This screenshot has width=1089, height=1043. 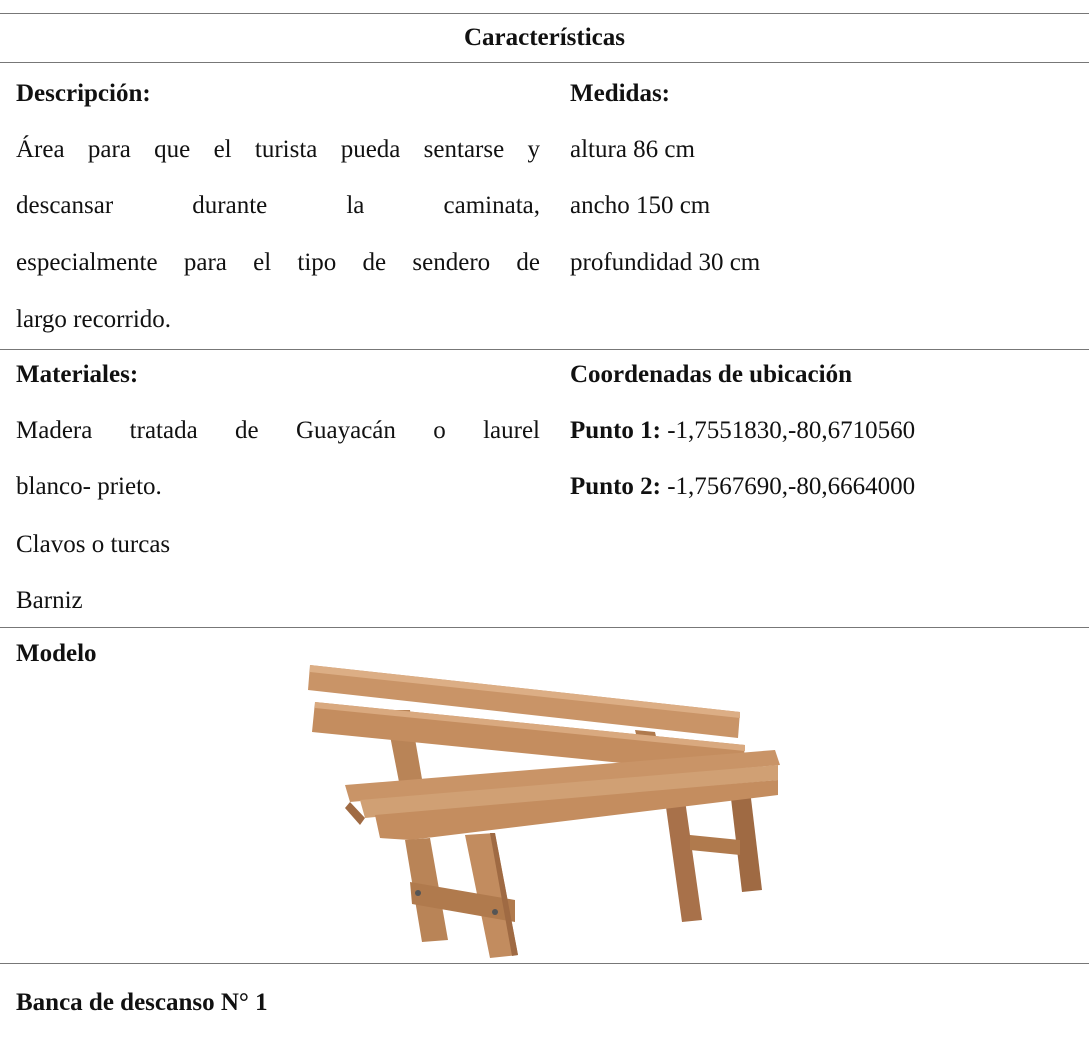 I want to click on description-line: largo recorrido., so click(x=94, y=319).